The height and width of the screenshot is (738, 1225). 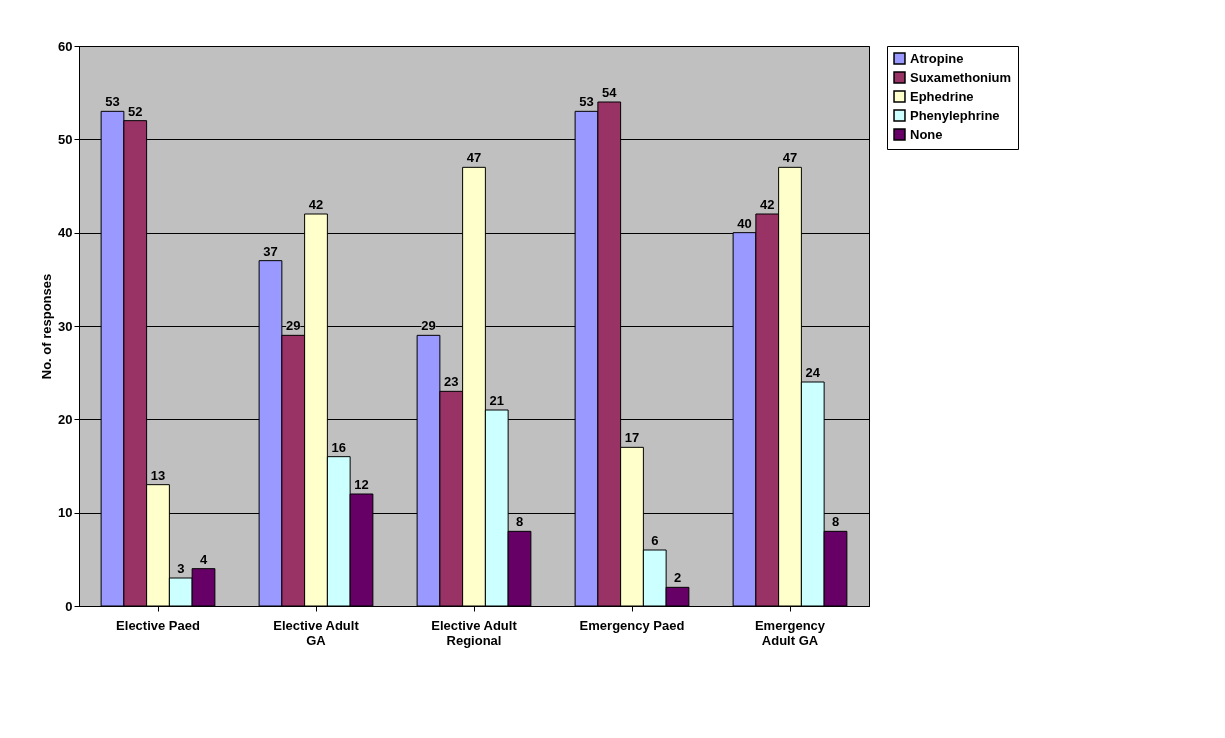 I want to click on x-tick-label: Emergency Adult GA, so click(x=790, y=632).